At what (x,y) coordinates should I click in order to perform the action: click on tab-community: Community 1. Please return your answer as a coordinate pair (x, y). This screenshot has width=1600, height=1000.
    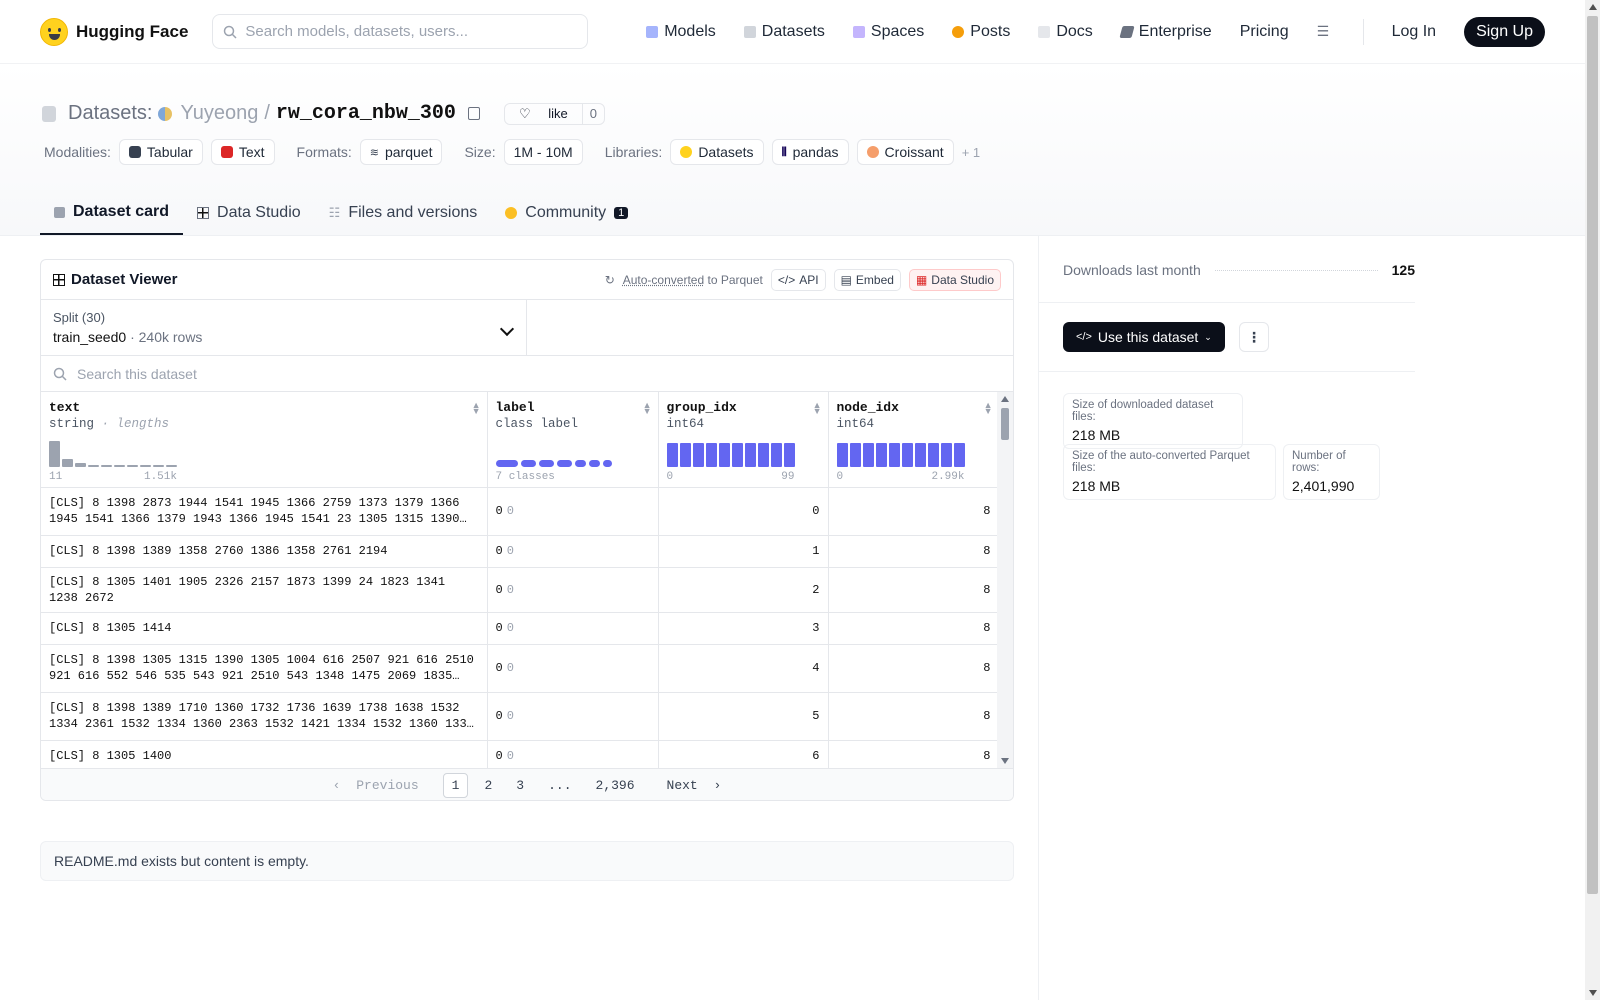
    Looking at the image, I should click on (566, 214).